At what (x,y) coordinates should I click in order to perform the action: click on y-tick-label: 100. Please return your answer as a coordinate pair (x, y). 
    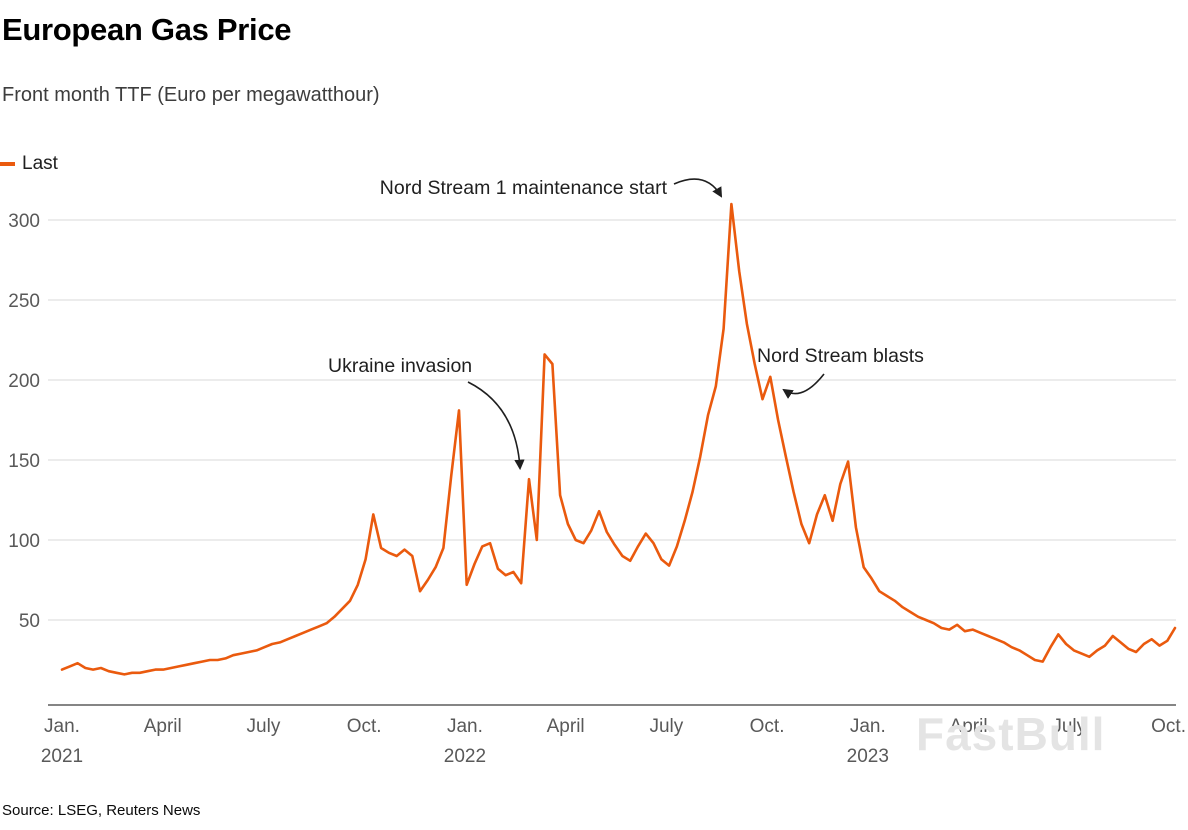
    Looking at the image, I should click on (24, 541).